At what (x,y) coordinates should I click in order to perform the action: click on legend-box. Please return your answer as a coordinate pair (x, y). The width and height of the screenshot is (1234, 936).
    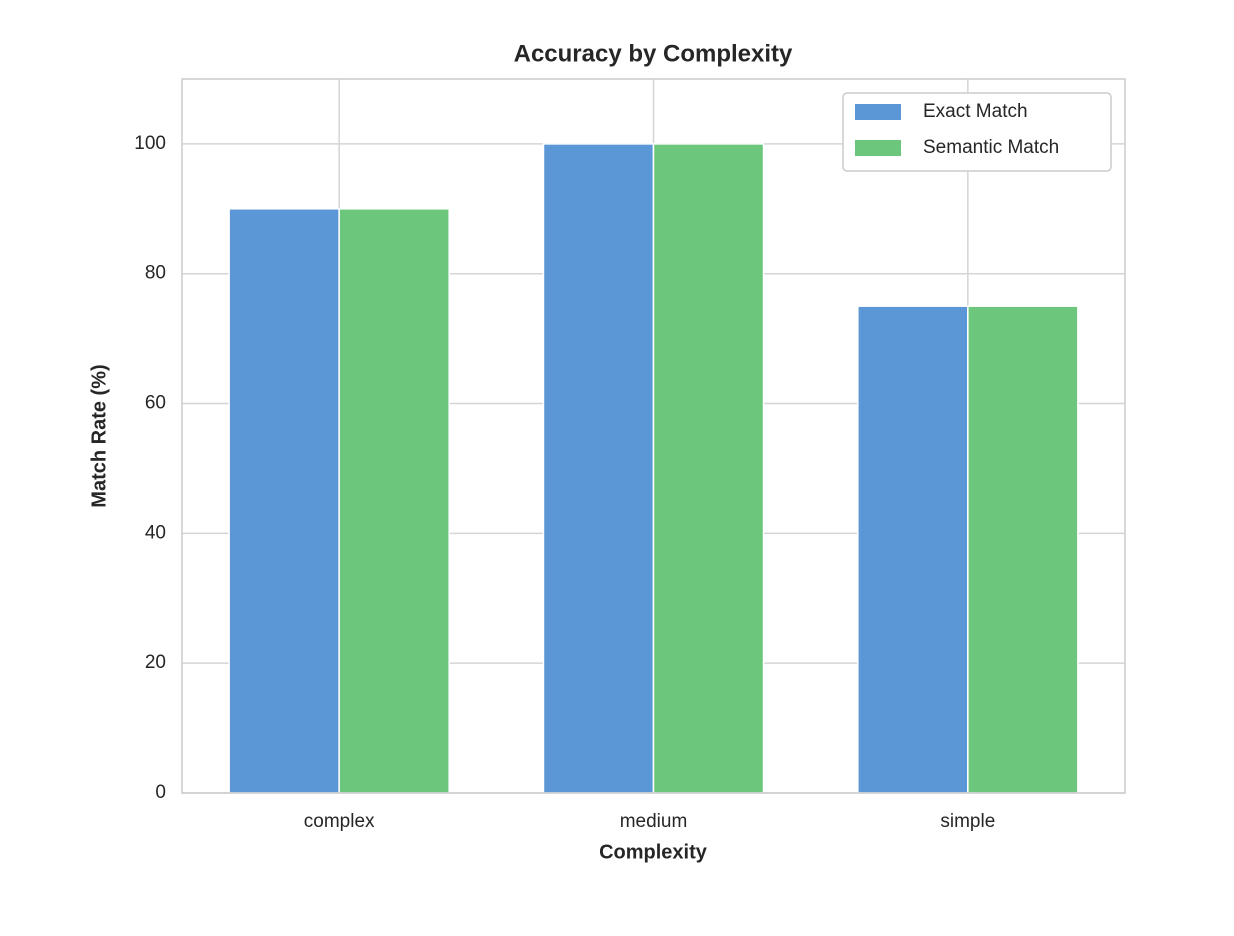
    Looking at the image, I should click on (977, 132).